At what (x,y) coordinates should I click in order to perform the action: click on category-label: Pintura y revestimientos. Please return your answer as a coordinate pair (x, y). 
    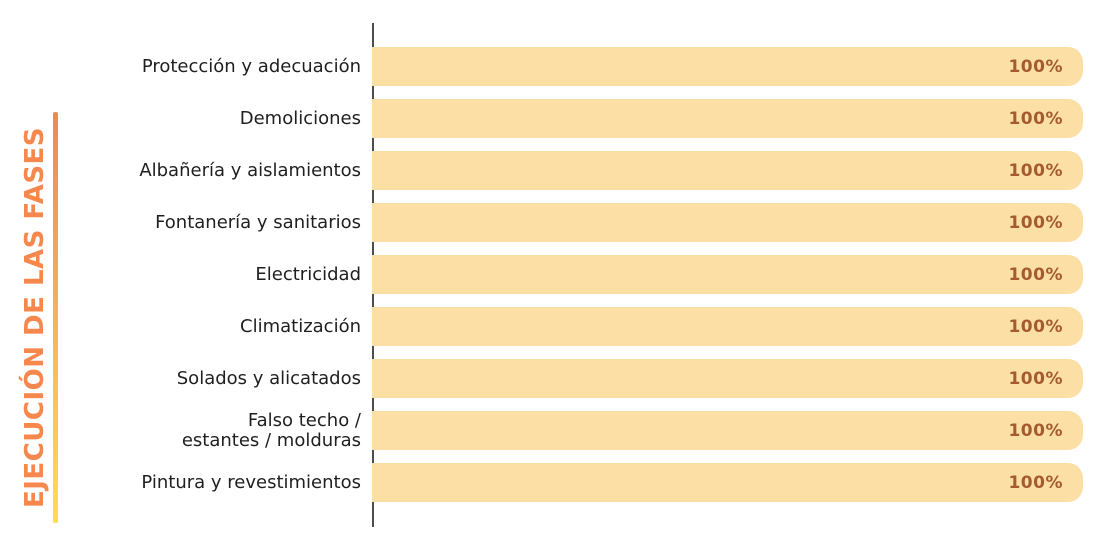
    Looking at the image, I should click on (251, 482).